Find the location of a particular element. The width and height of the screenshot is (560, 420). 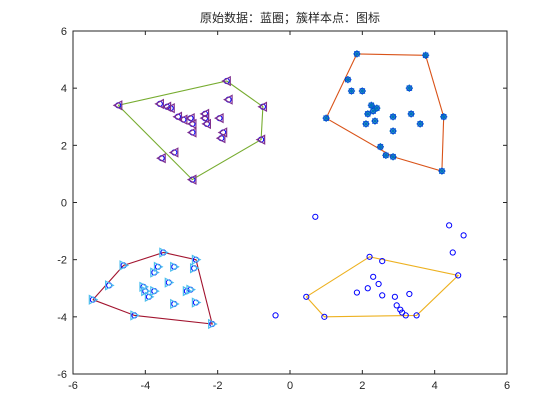

x-tick-label: -6 is located at coordinates (73, 386).